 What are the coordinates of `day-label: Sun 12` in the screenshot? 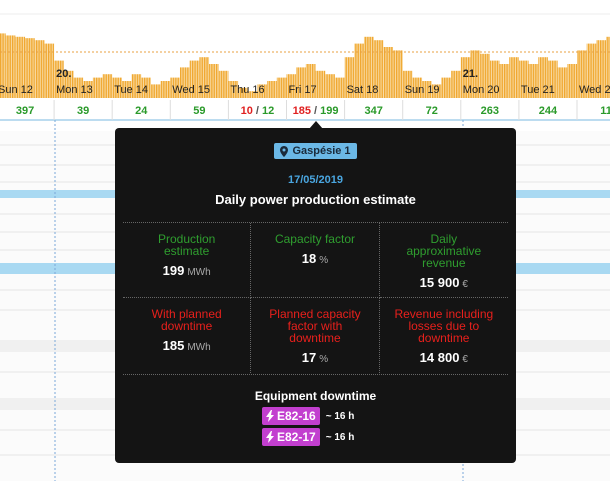 It's located at (16, 90).